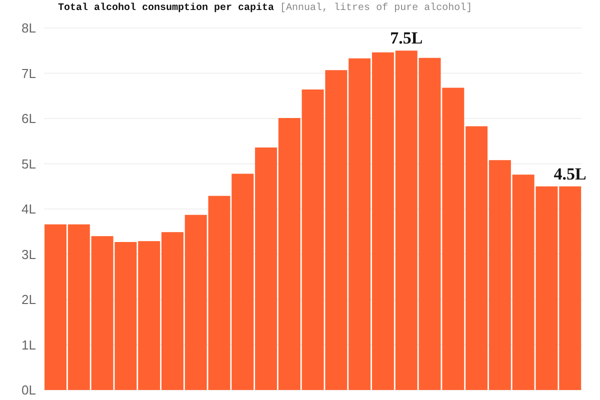 The width and height of the screenshot is (600, 400). What do you see at coordinates (406, 38) in the screenshot?
I see `data-label: 7.5L` at bounding box center [406, 38].